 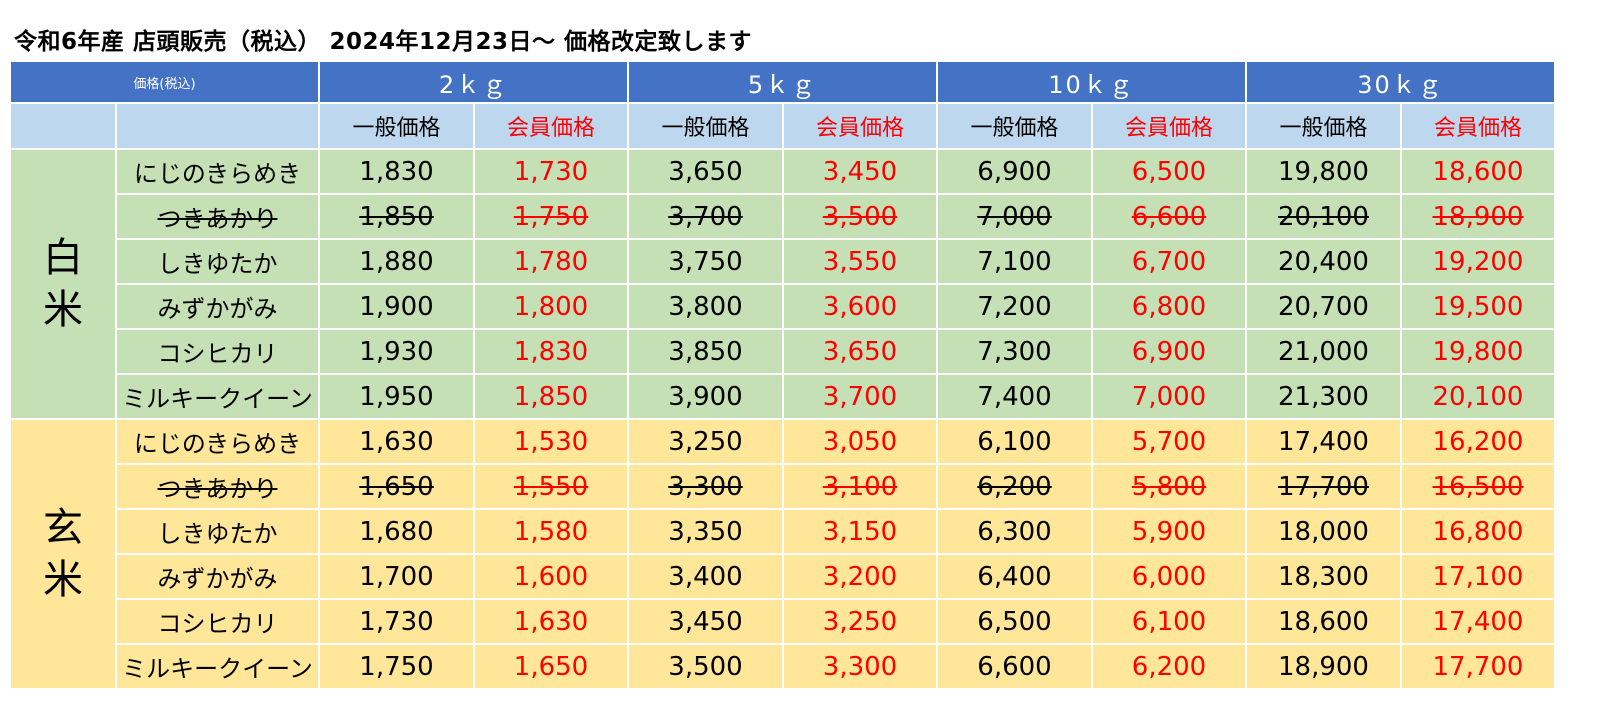 What do you see at coordinates (1169, 396) in the screenshot?
I see `member-price-cell: 7,000` at bounding box center [1169, 396].